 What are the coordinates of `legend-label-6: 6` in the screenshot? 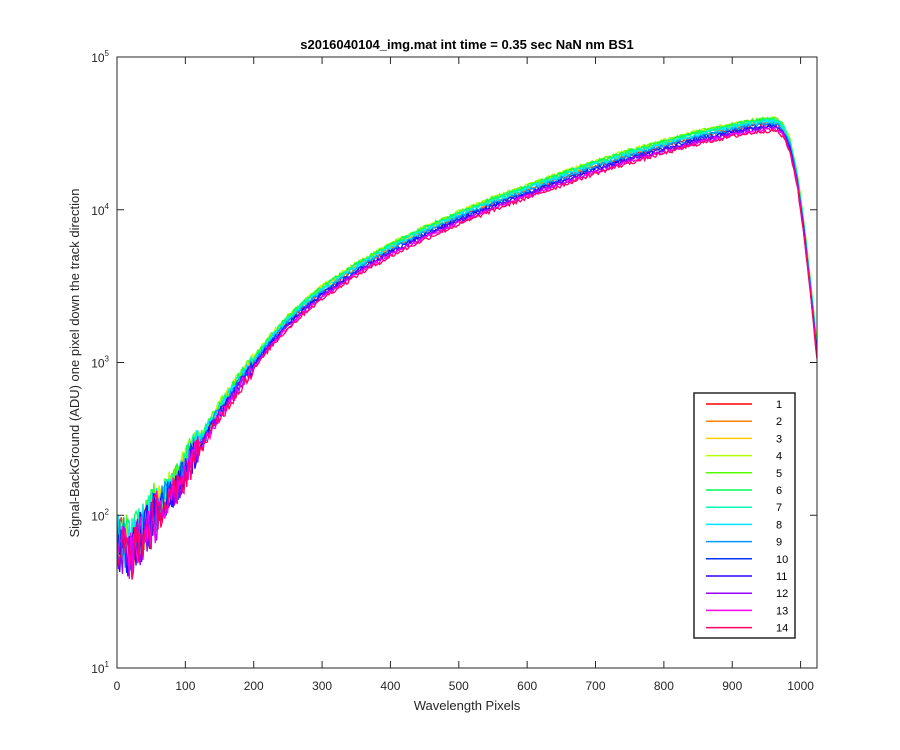 It's located at (779, 491).